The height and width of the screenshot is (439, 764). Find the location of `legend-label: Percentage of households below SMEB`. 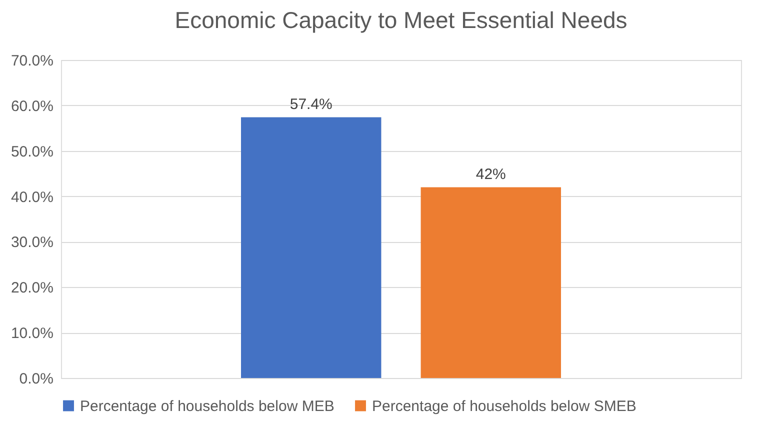

legend-label: Percentage of households below SMEB is located at coordinates (504, 406).